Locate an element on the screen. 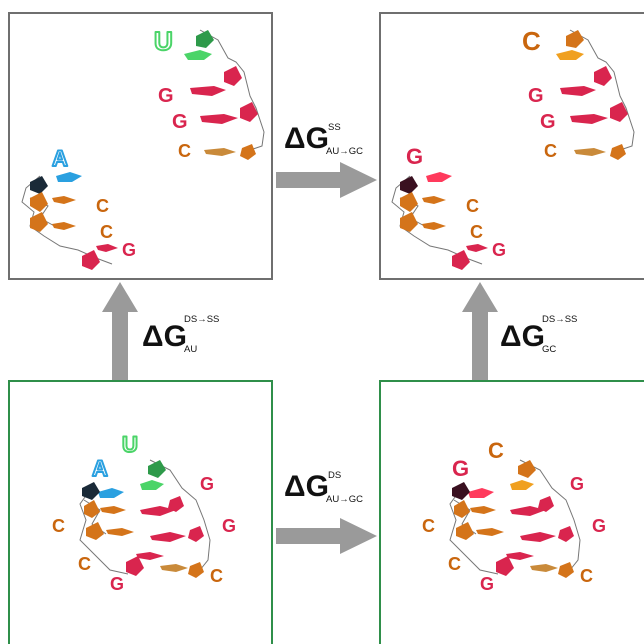 The height and width of the screenshot is (644, 644). delta-g-superscript: SS is located at coordinates (334, 127).